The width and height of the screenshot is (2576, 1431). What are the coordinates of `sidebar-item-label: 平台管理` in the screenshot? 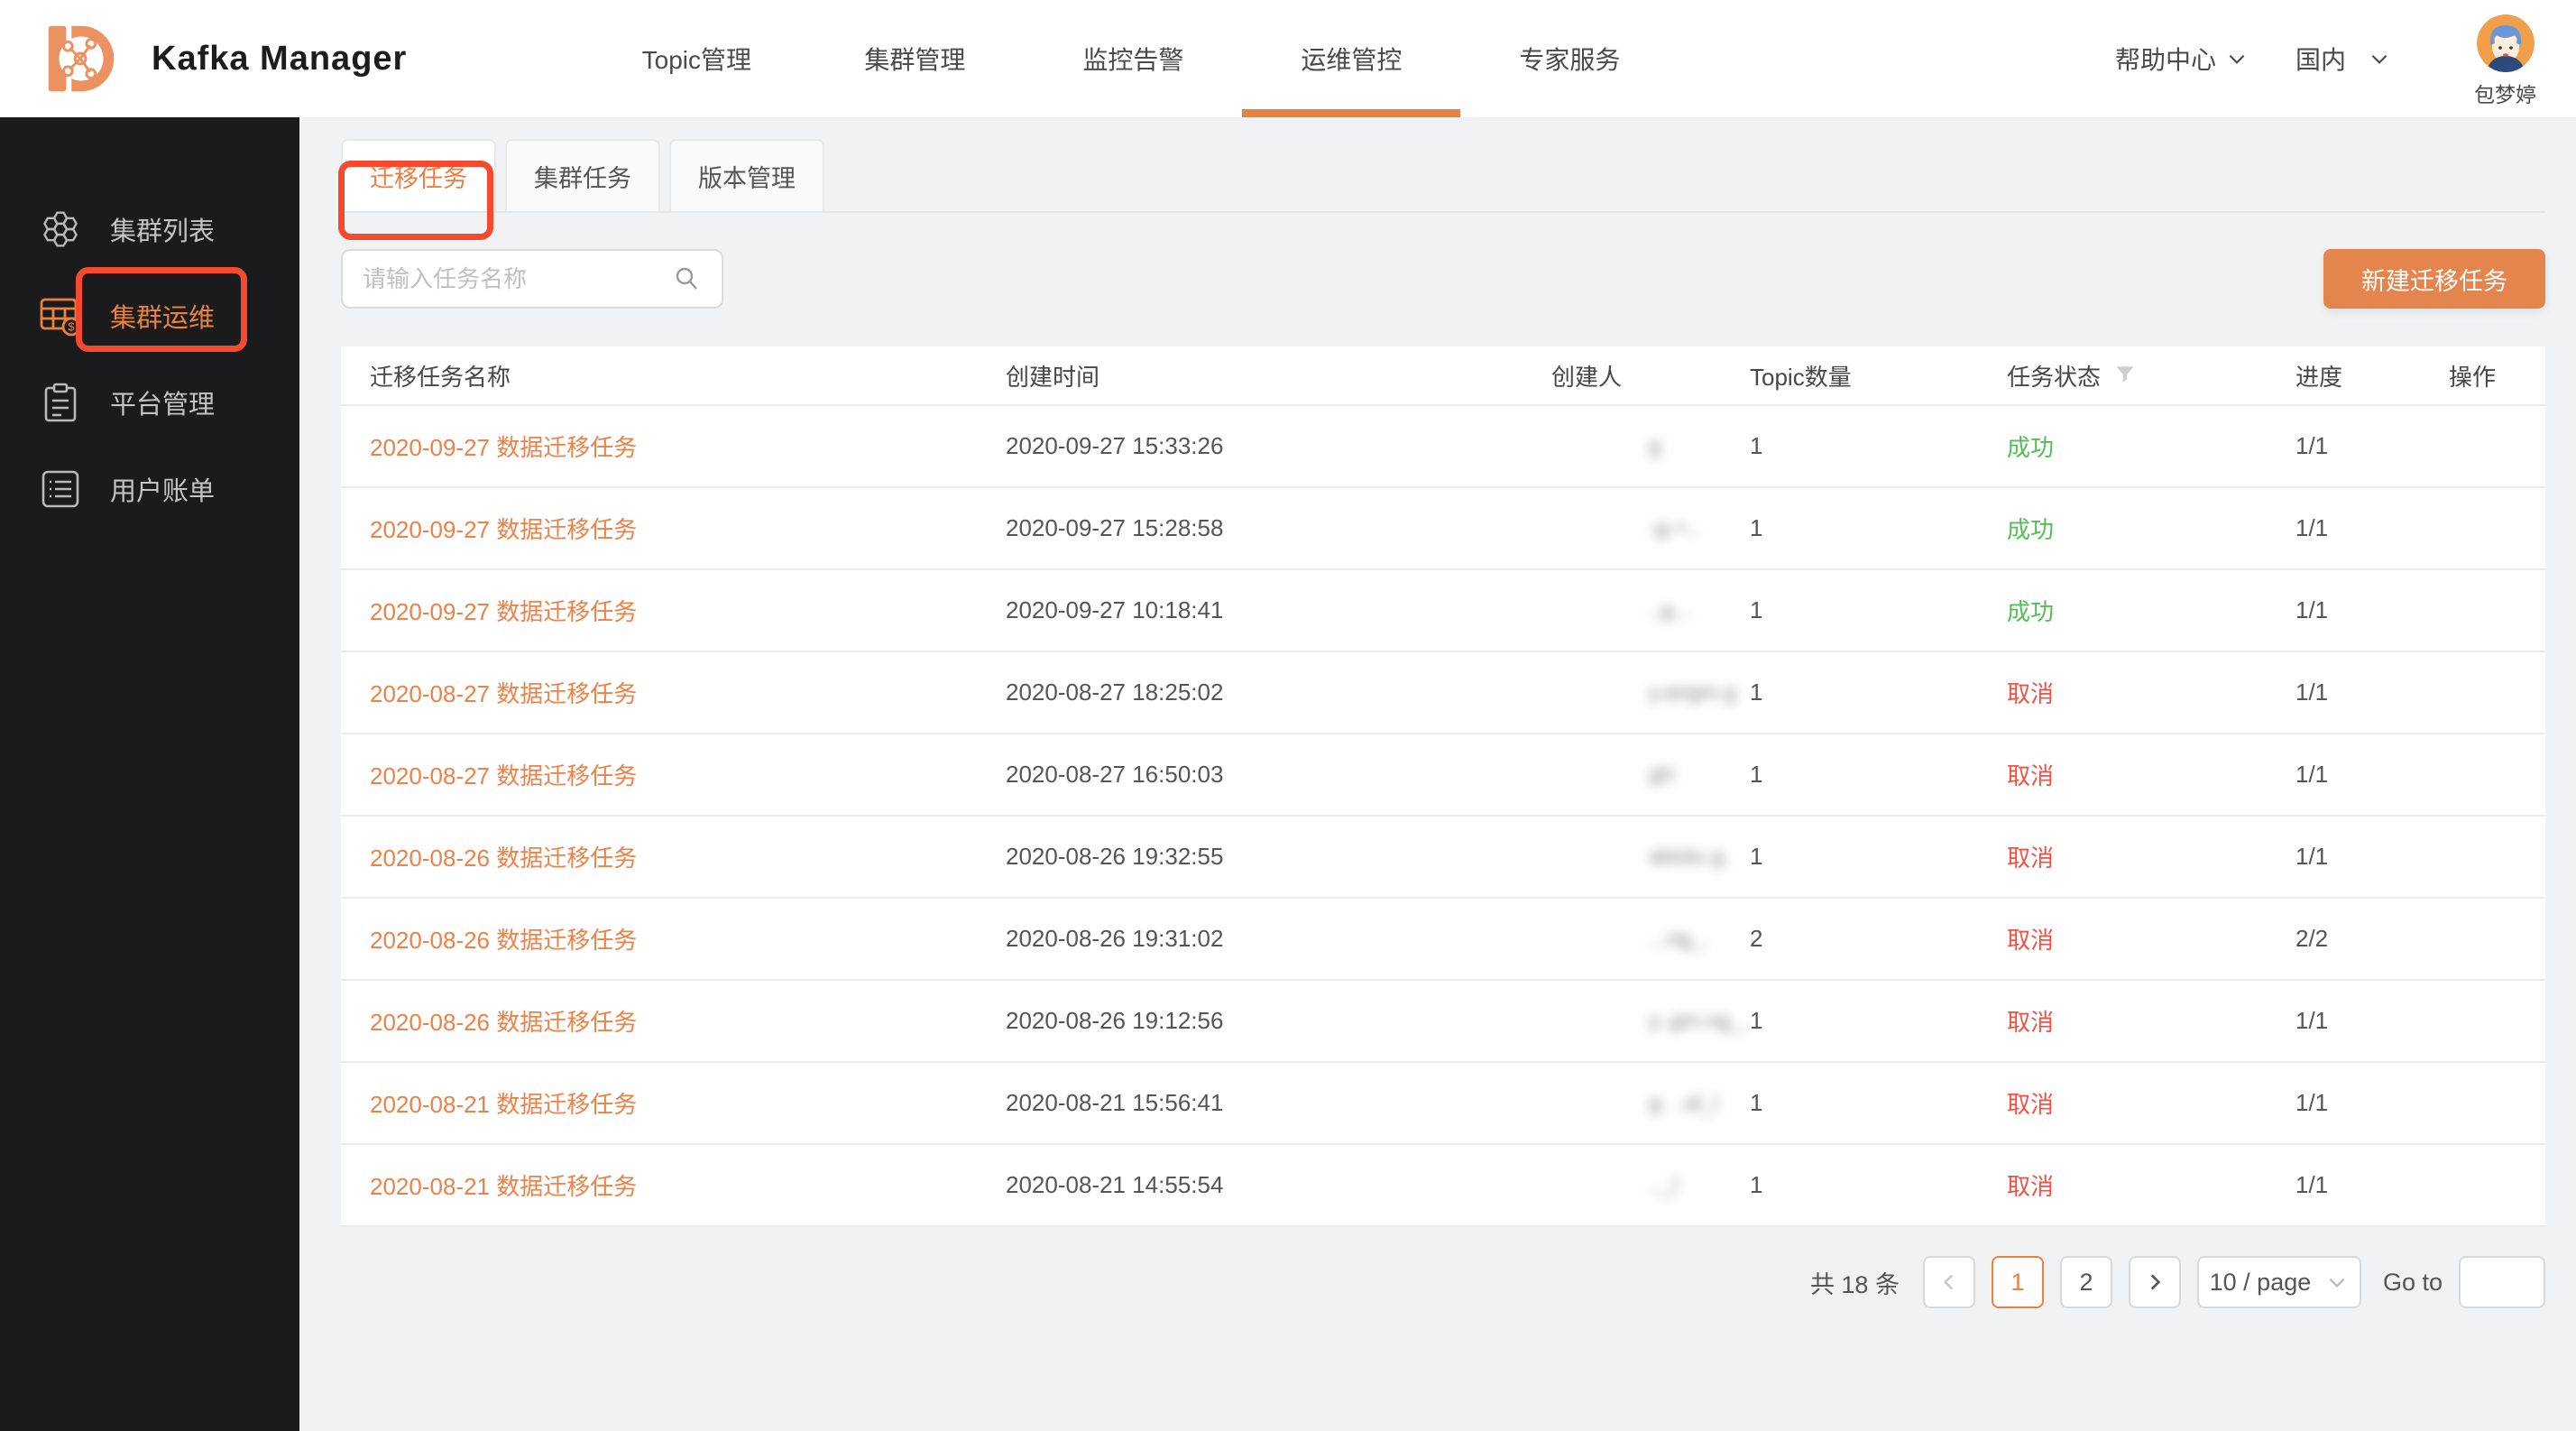 It's located at (163, 406).